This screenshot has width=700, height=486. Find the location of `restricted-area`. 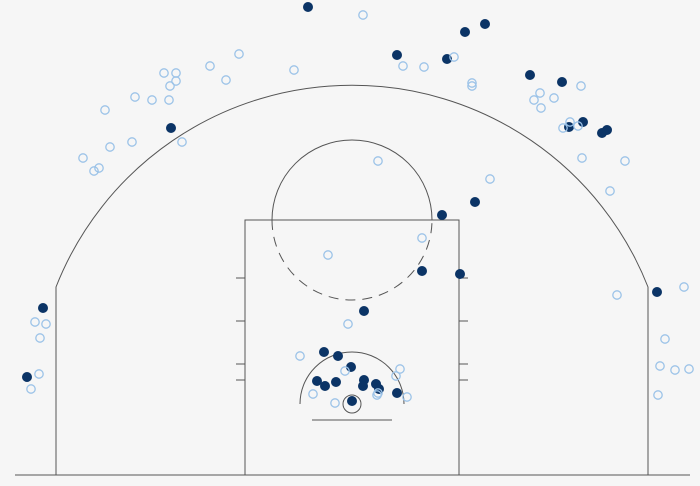

restricted-area is located at coordinates (352, 378).